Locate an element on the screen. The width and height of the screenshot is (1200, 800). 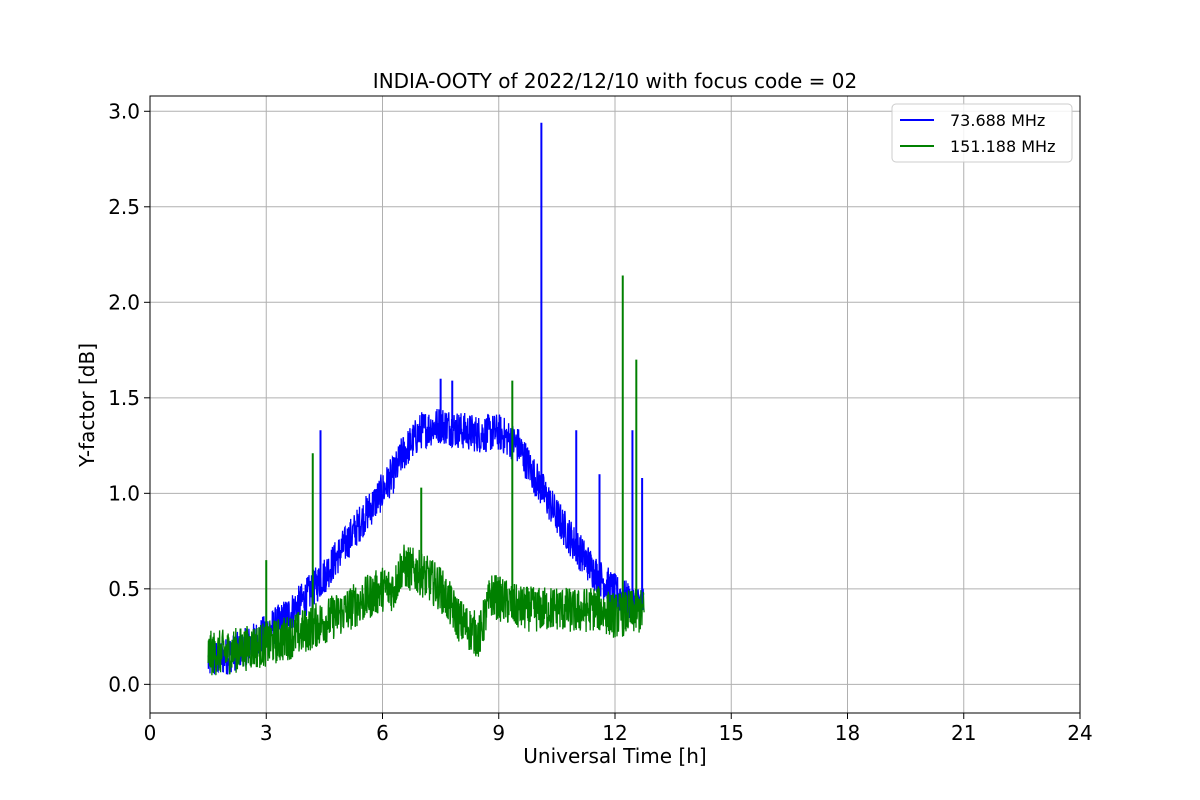
legend-label: 151.188 MHz is located at coordinates (1002, 146).